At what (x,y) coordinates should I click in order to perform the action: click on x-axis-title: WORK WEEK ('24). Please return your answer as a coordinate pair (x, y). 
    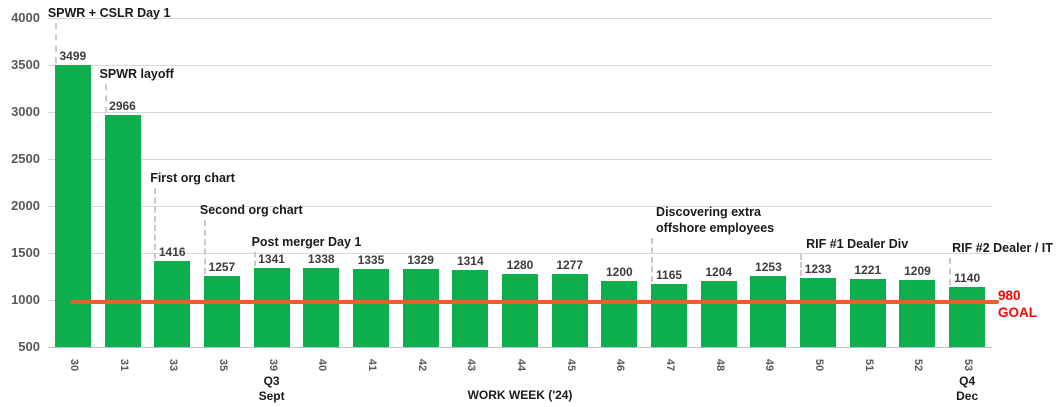
    Looking at the image, I should click on (520, 395).